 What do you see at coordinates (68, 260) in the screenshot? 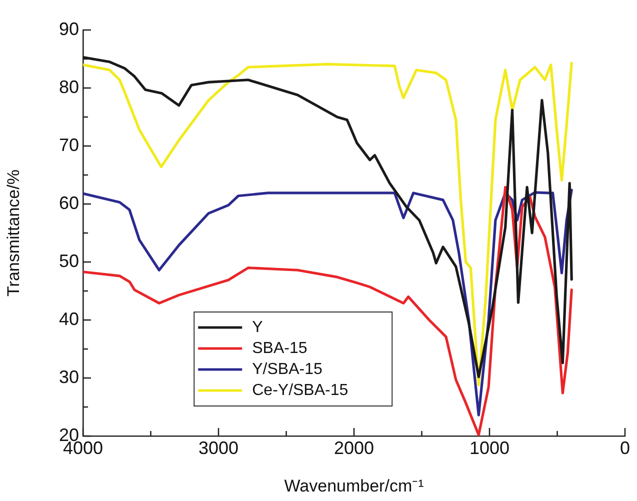
I see `y-tick-label: 50` at bounding box center [68, 260].